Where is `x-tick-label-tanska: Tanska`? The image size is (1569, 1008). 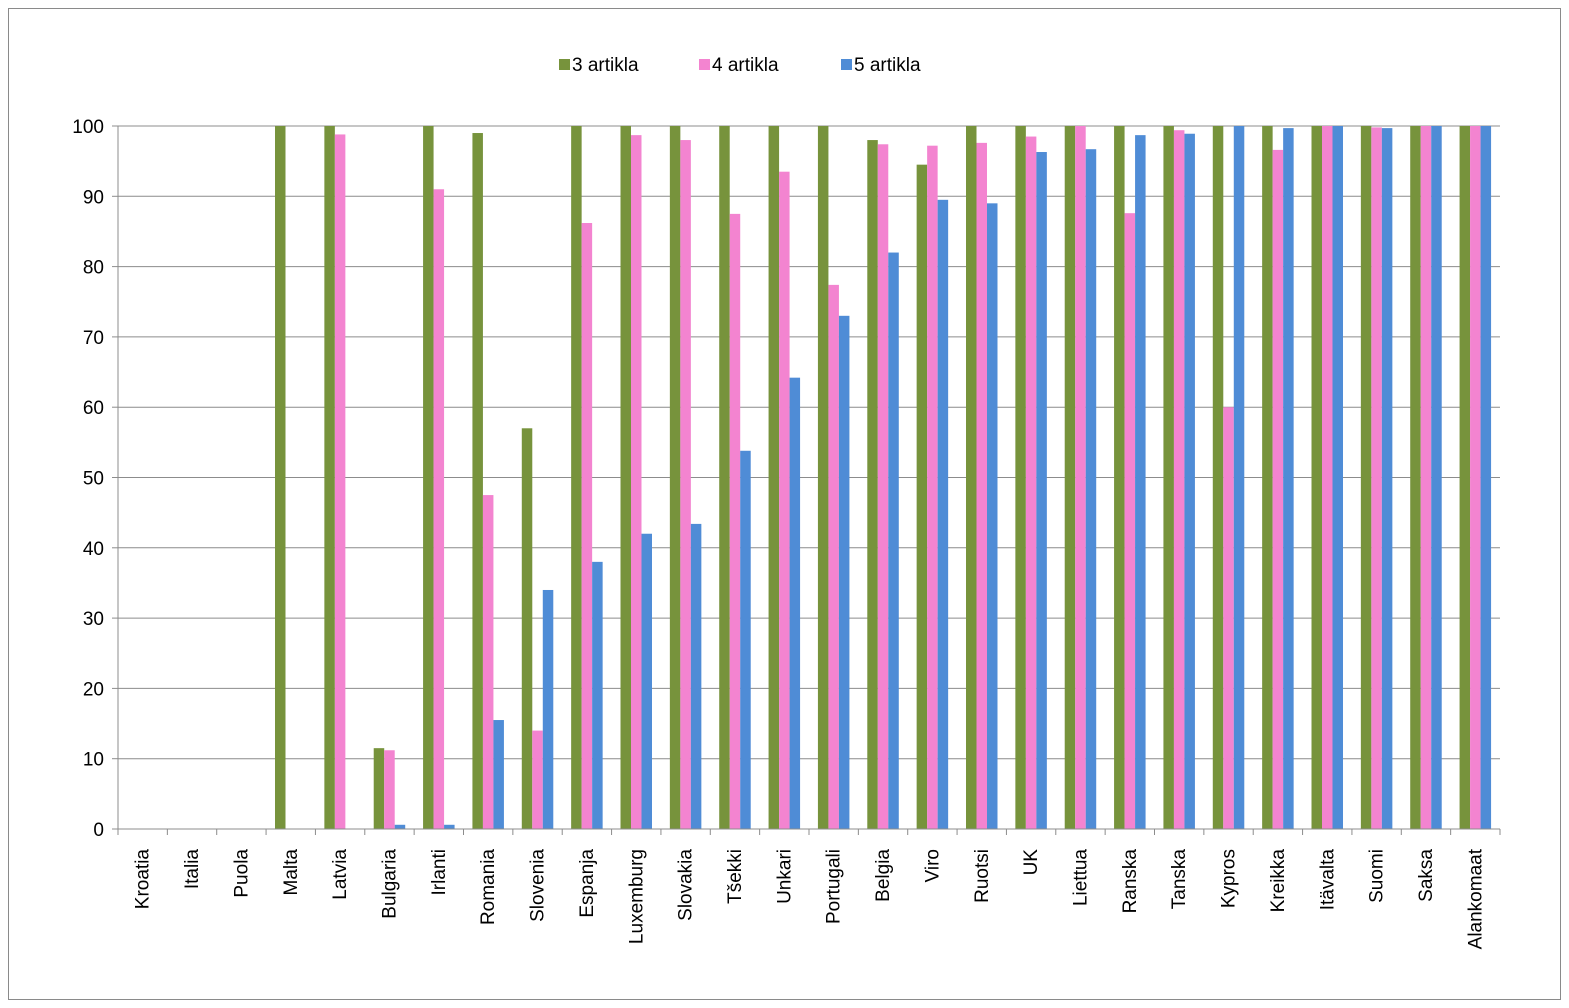
x-tick-label-tanska: Tanska is located at coordinates (1179, 879).